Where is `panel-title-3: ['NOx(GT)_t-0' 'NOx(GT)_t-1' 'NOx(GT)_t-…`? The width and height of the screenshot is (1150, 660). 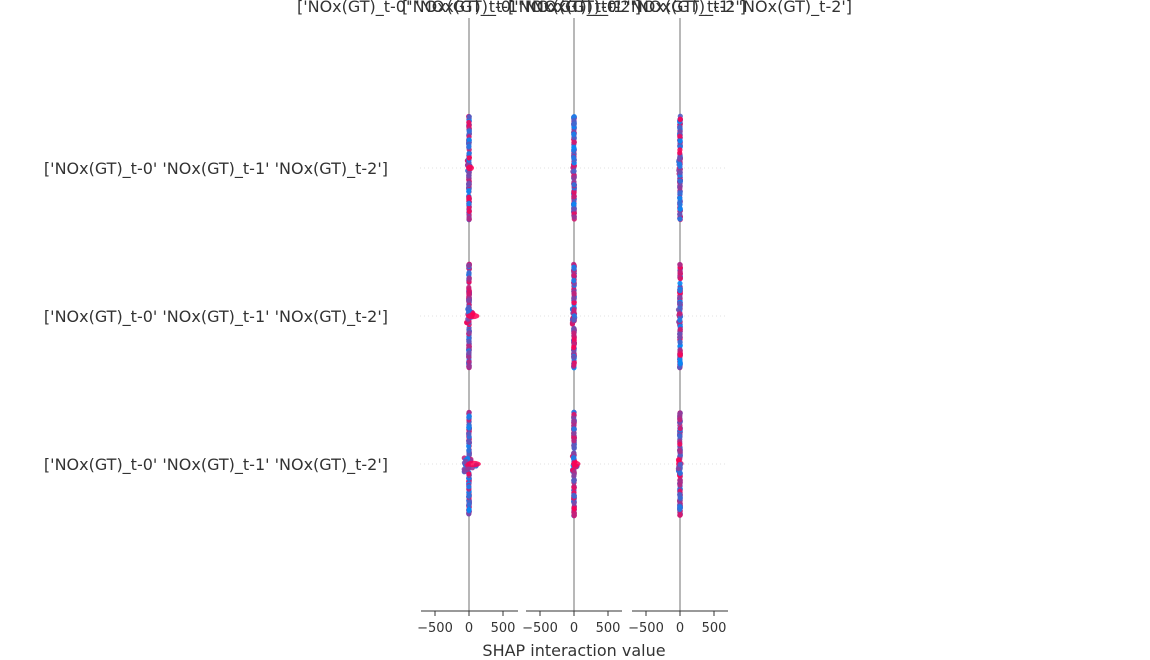
panel-title-3: ['NOx(GT)_t-0' 'NOx(GT)_t-1' 'NOx(GT)_t-… is located at coordinates (680, 8).